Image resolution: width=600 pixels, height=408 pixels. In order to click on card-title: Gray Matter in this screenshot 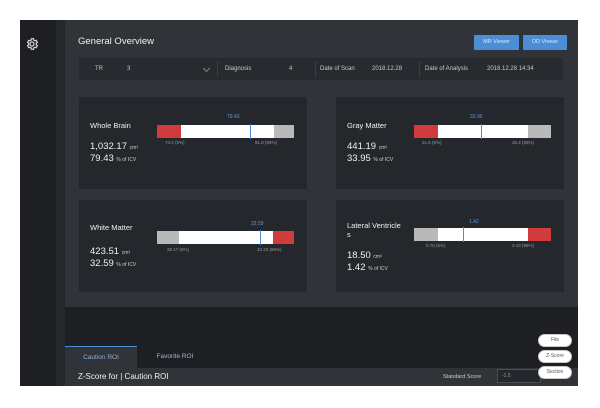, I will do `click(367, 125)`.